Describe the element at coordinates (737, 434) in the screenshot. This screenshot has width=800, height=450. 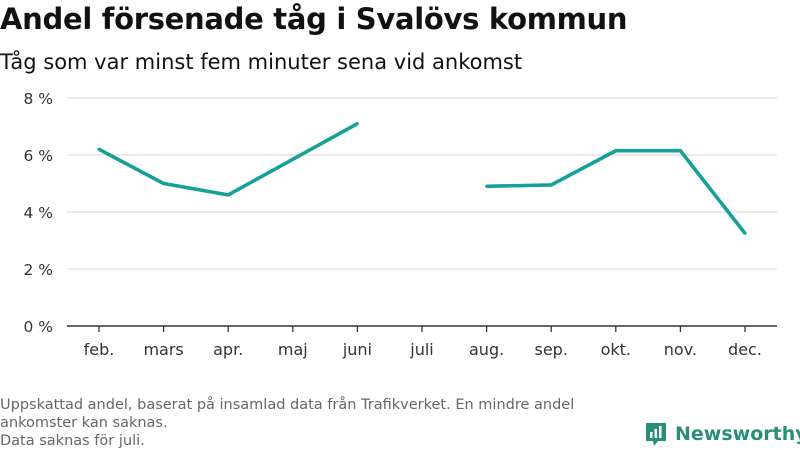
I see `brand-name: Newsworthy` at that location.